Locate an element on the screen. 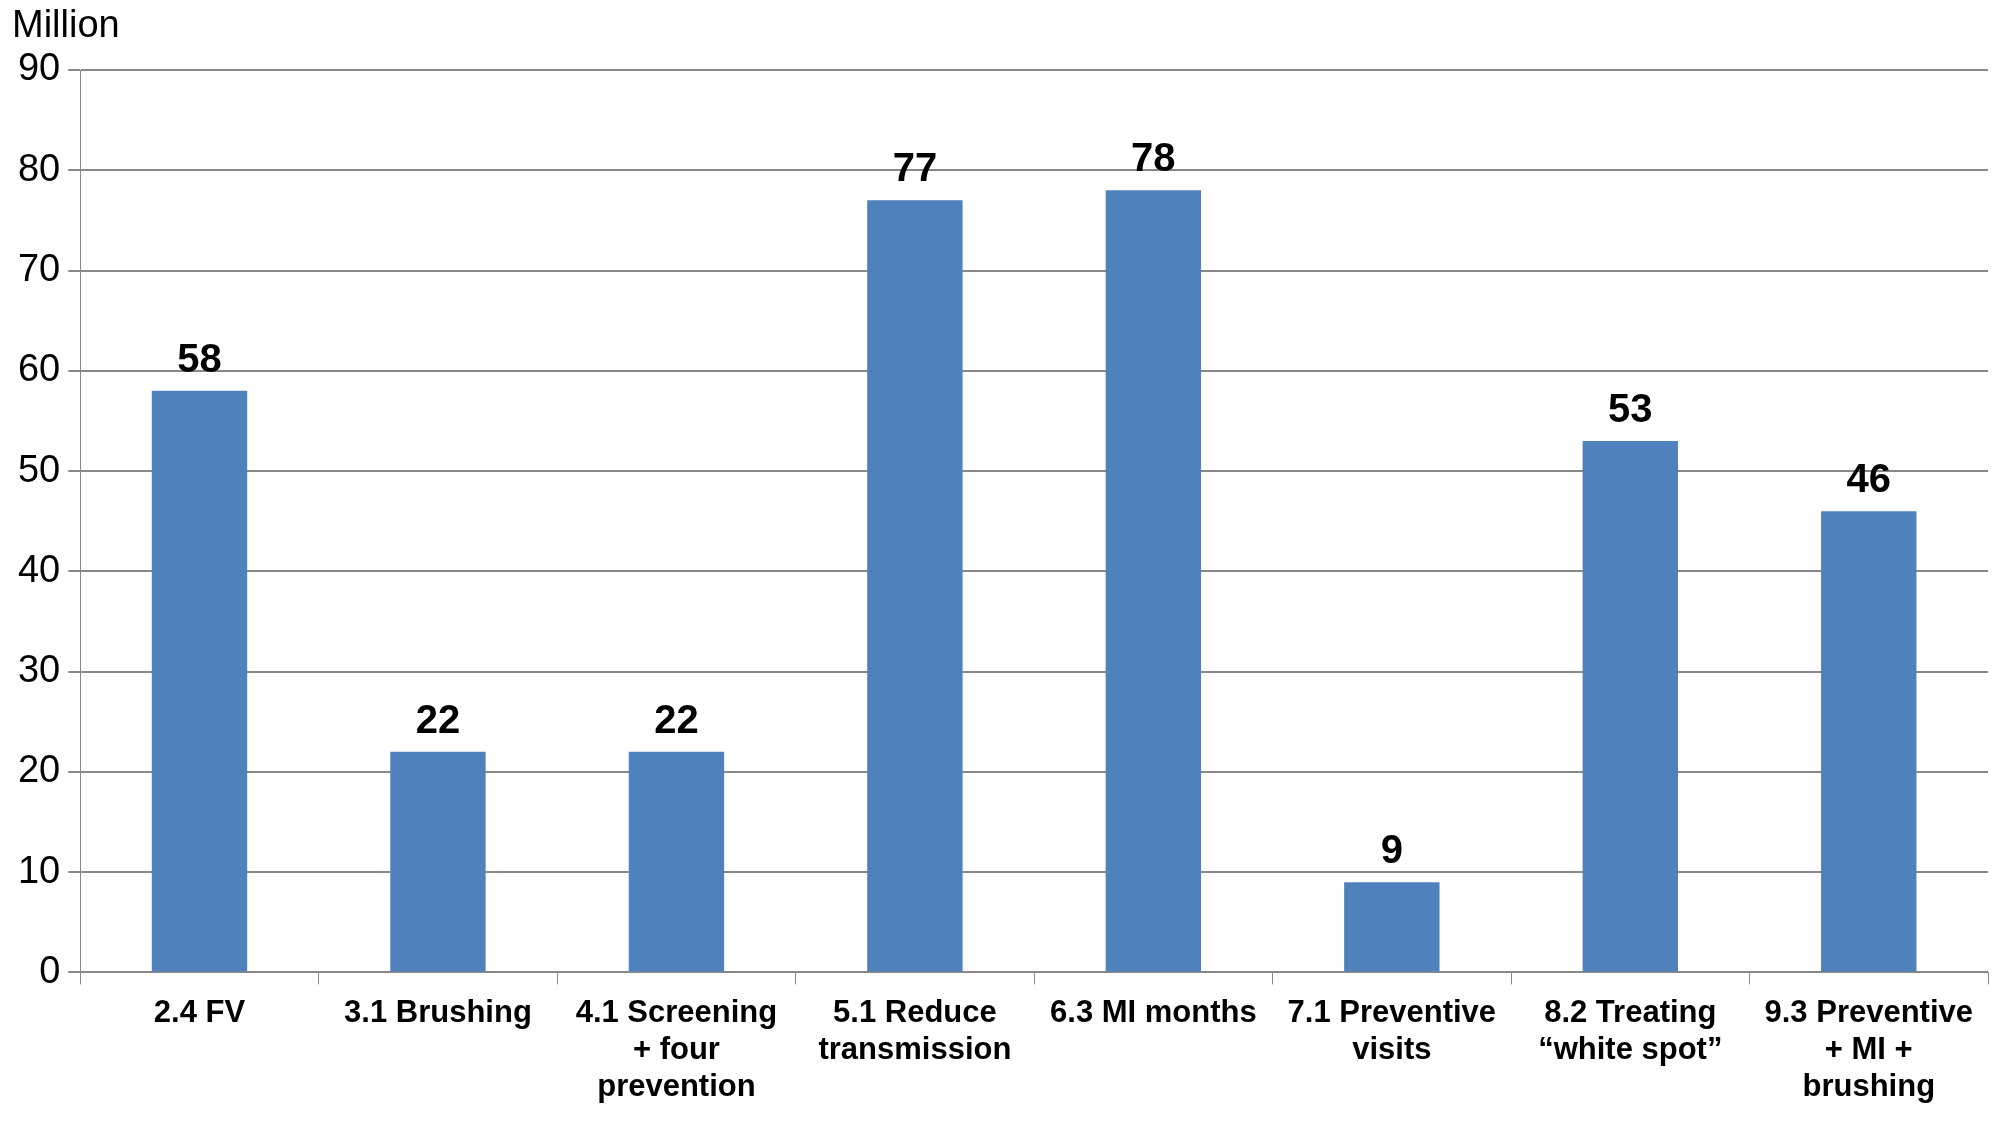  x-tick-label: 4.1 Screening + four prevention is located at coordinates (676, 1048).